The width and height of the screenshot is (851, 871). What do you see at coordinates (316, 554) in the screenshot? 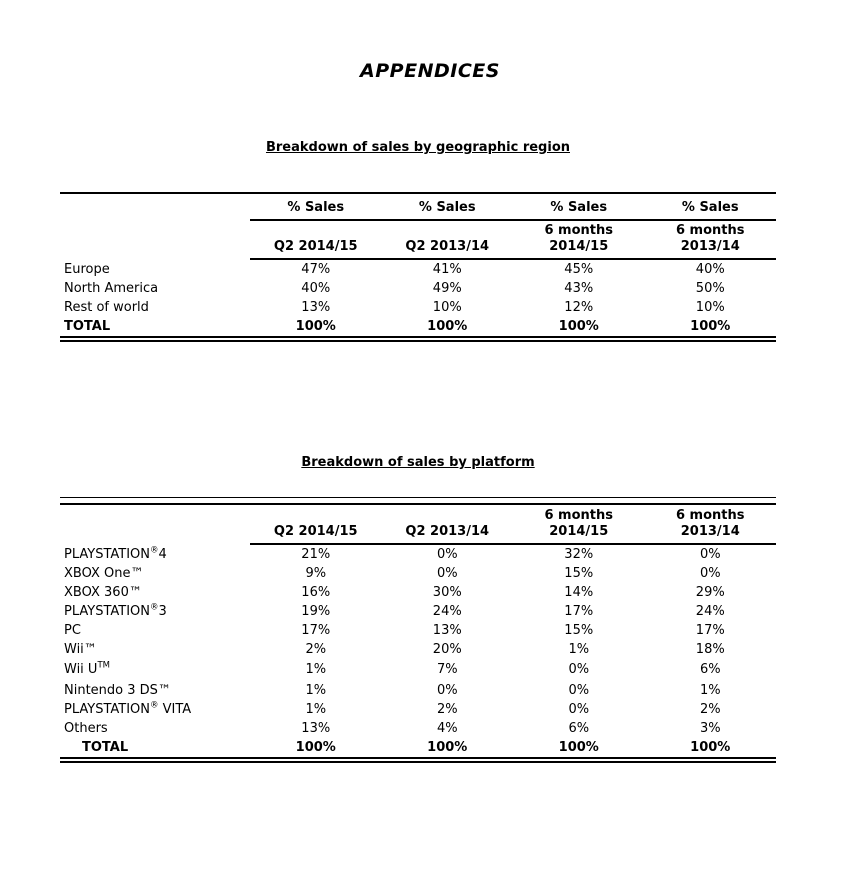
I see `value-cell: 21%` at bounding box center [316, 554].